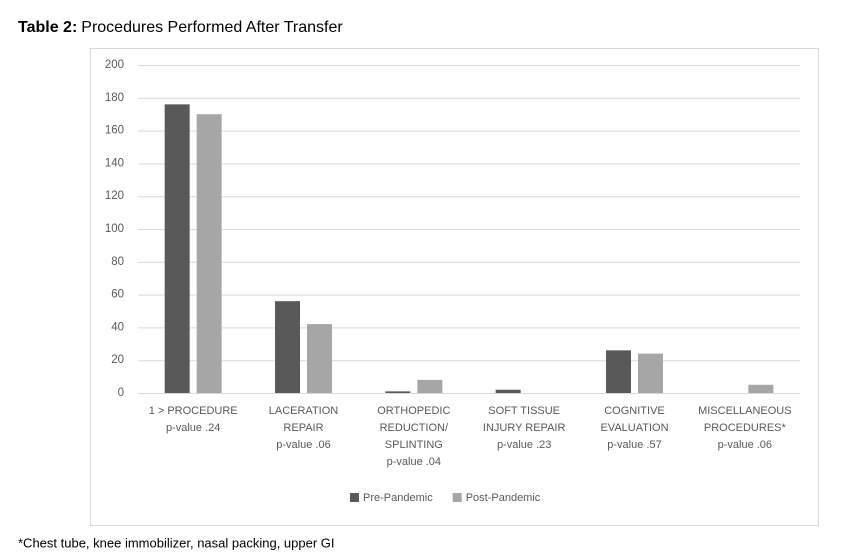 The image size is (848, 560). I want to click on x-tick-label: SOFT TISSUE INJURY REPAIR p-value .23, so click(524, 428).